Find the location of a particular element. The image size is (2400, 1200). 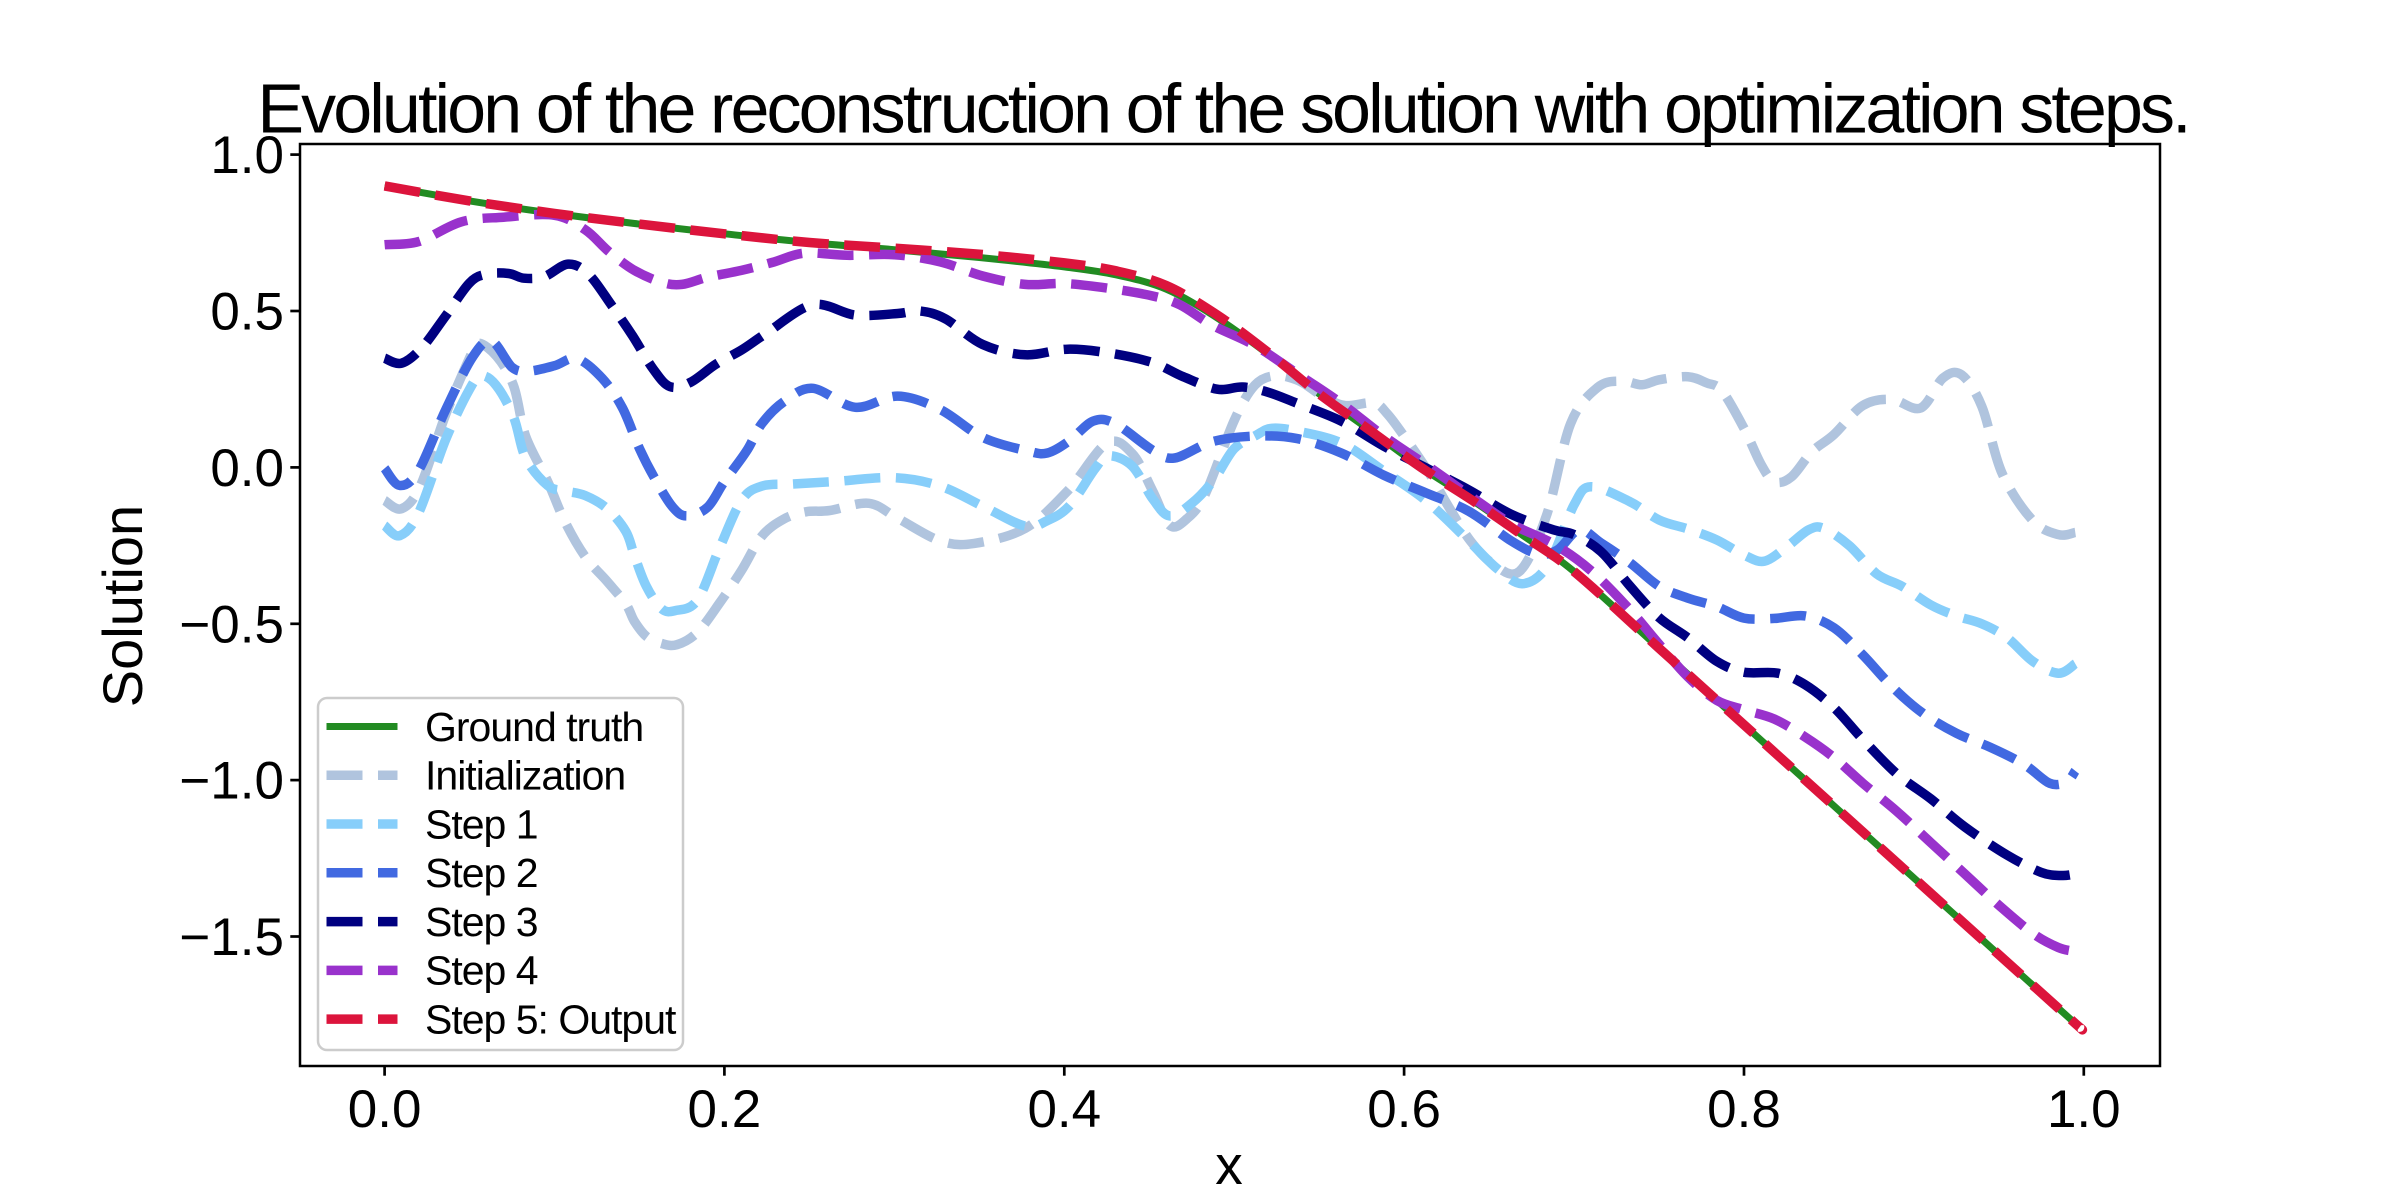

svg-text: Step 4 is located at coordinates (481, 971).